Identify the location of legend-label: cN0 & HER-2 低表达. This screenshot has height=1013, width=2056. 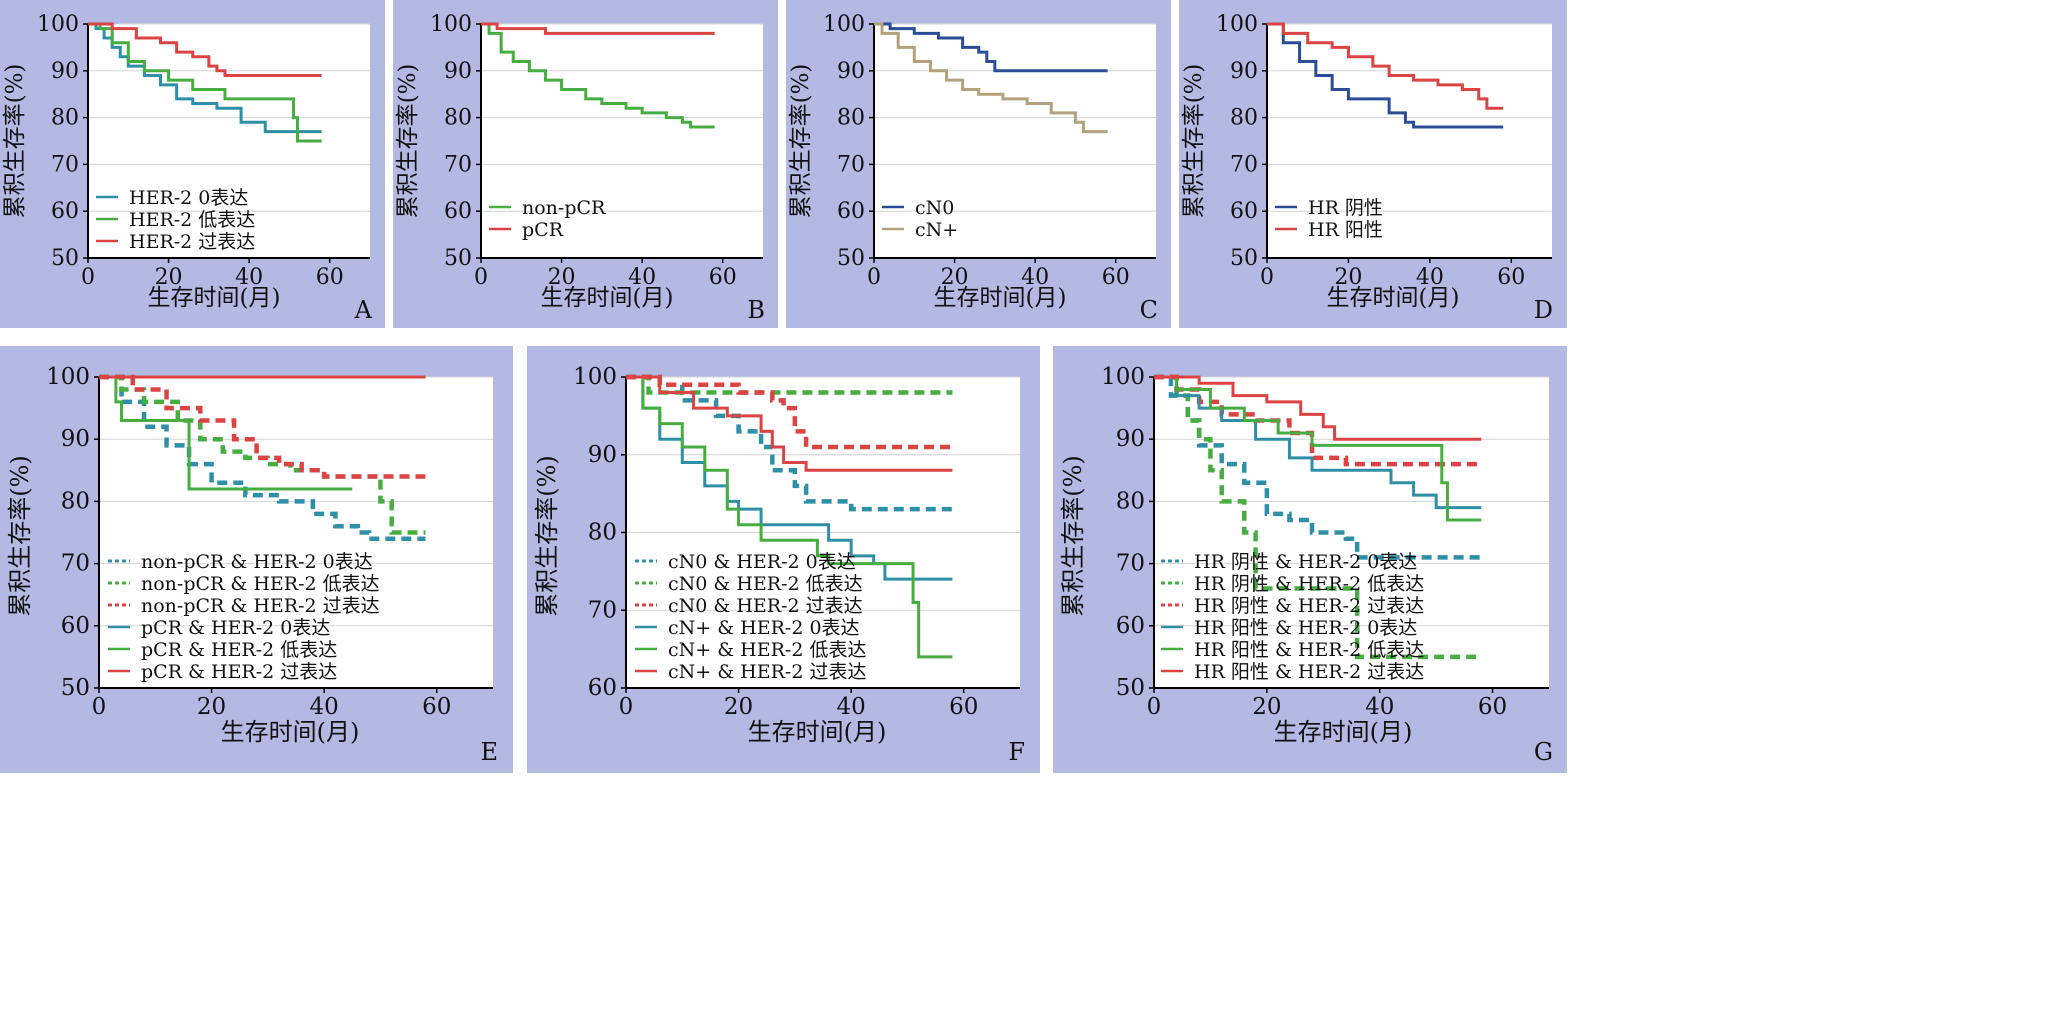
(765, 584).